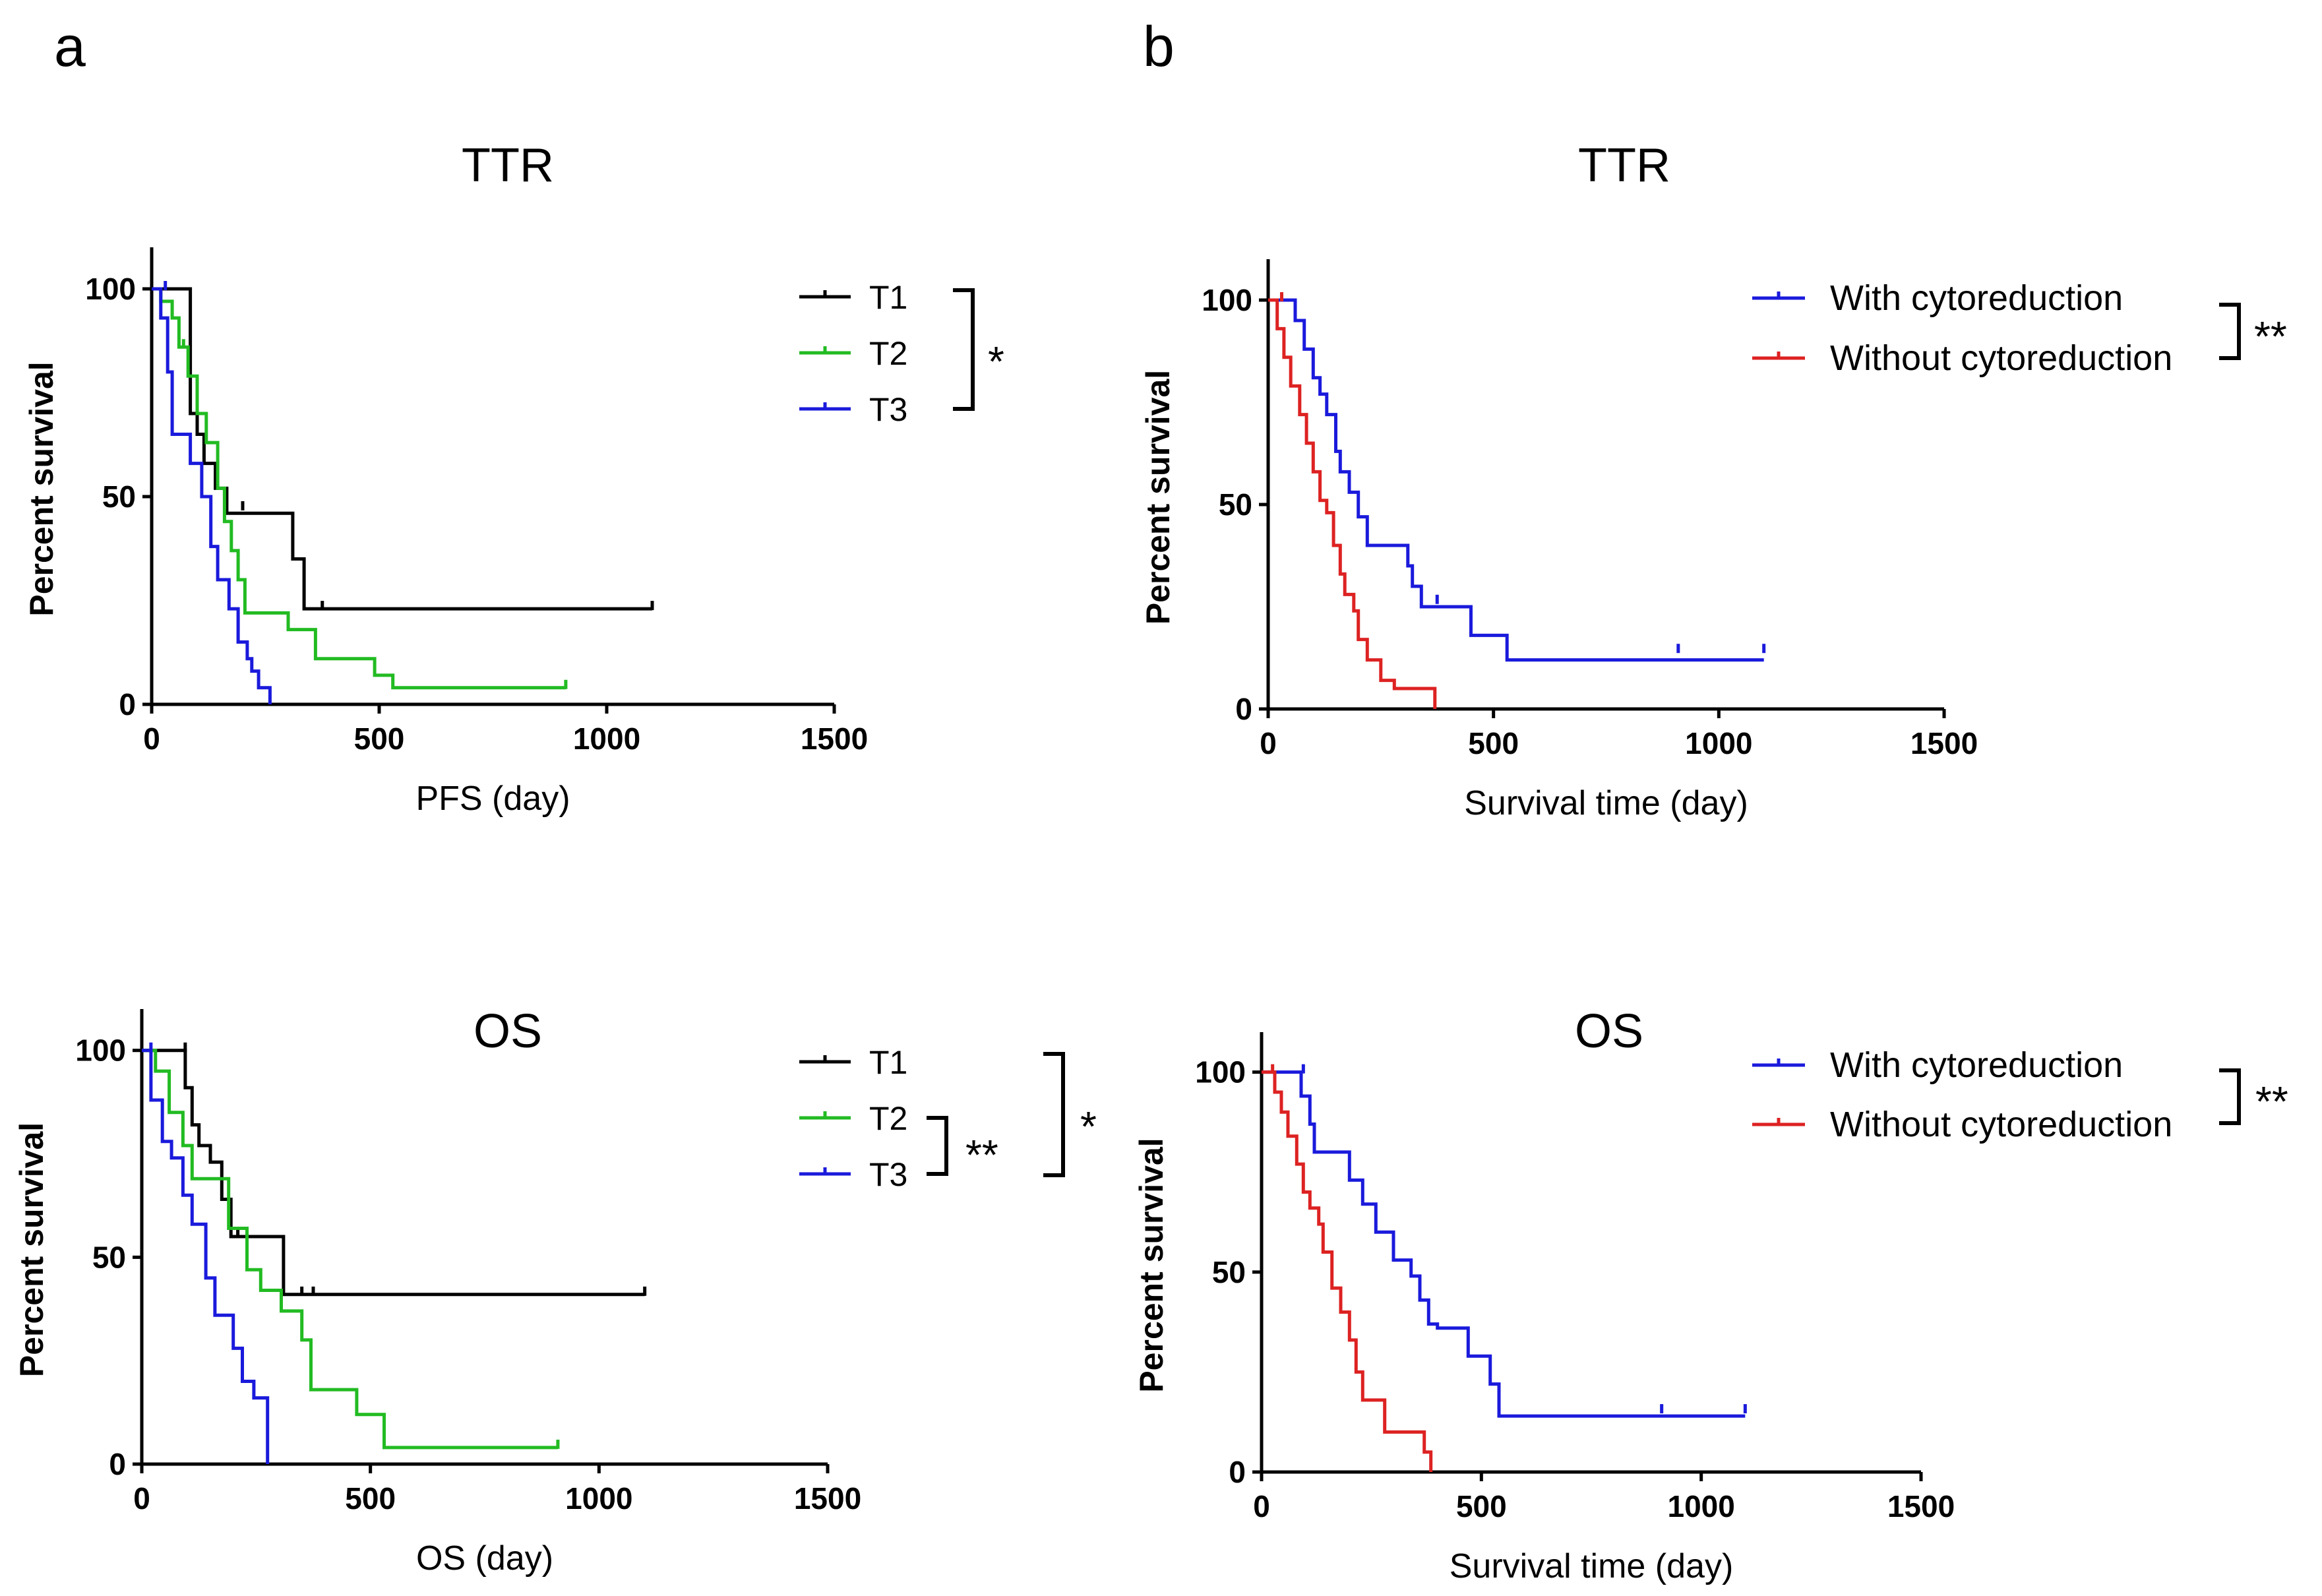 The height and width of the screenshot is (1596, 2322). I want to click on x-axis-label: PFS (day), so click(492, 799).